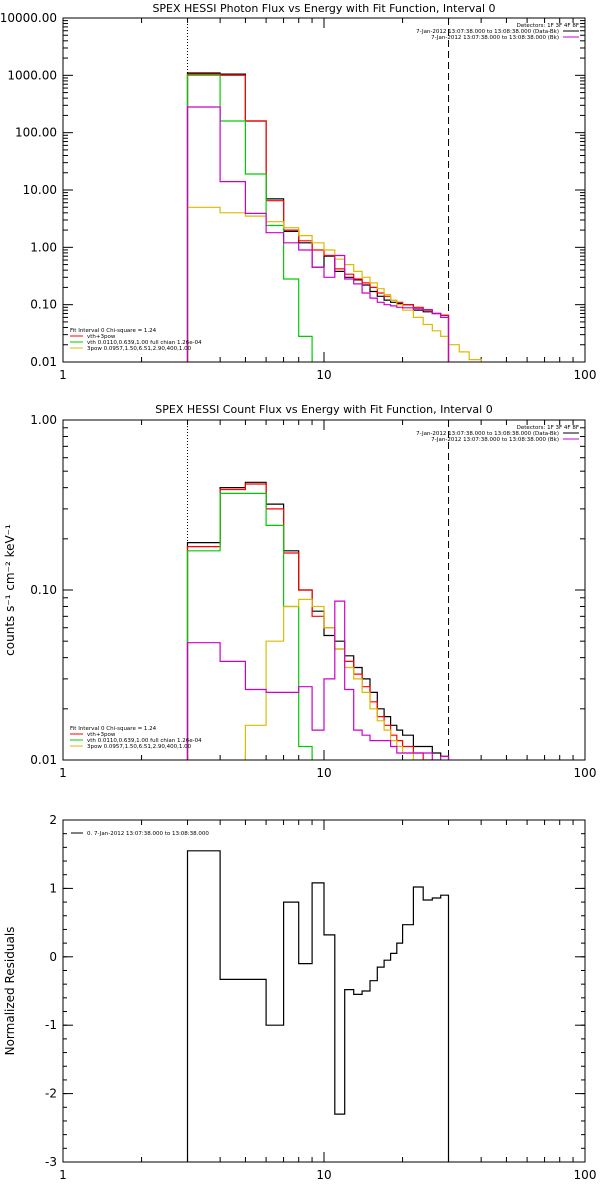 The width and height of the screenshot is (600, 1204). What do you see at coordinates (53, 957) in the screenshot?
I see `y-tick-label: 0` at bounding box center [53, 957].